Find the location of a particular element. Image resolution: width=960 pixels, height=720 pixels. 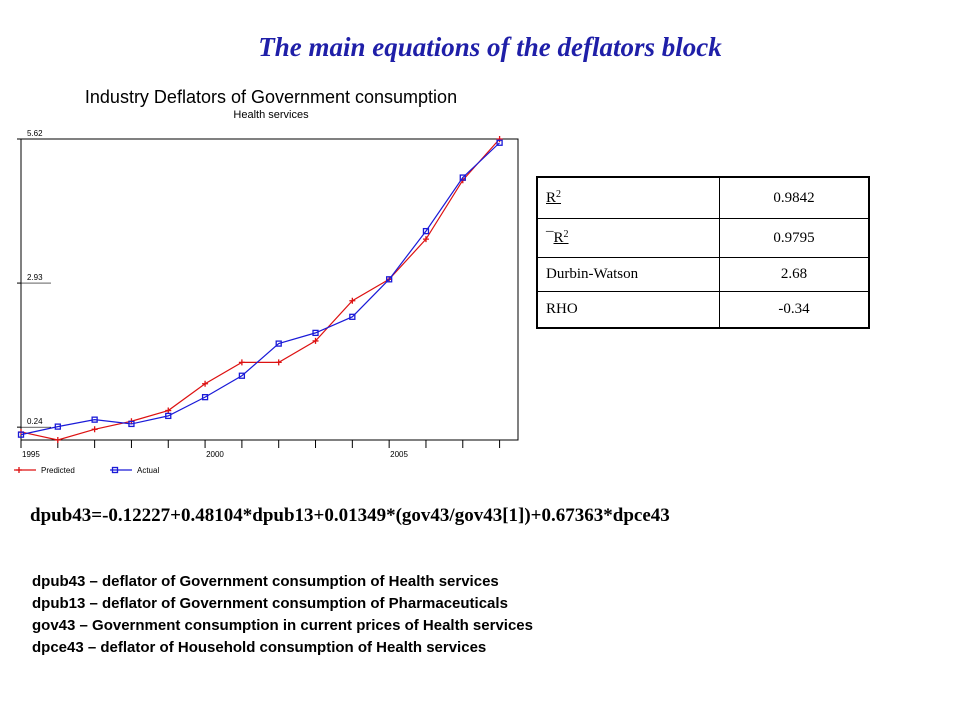

stats-row-durbin-watson: Durbin-Watson 2.68 is located at coordinates (703, 274).